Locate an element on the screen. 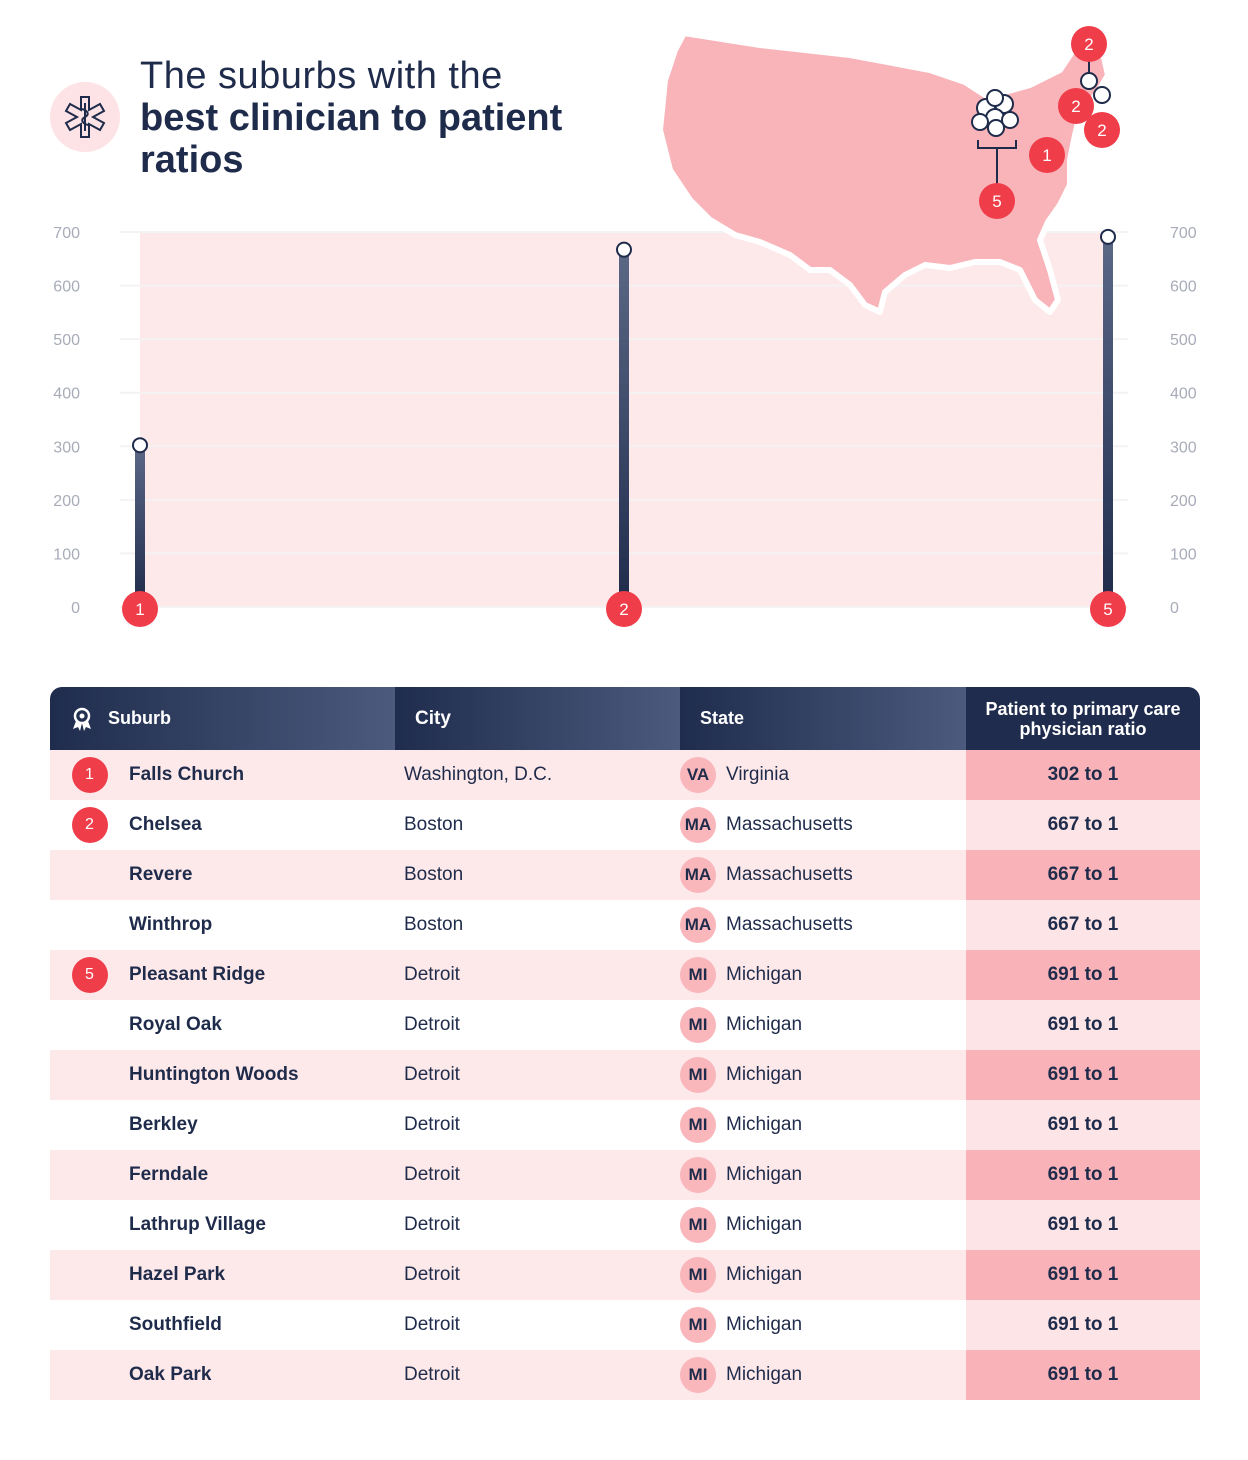  header-state: State is located at coordinates (823, 718).